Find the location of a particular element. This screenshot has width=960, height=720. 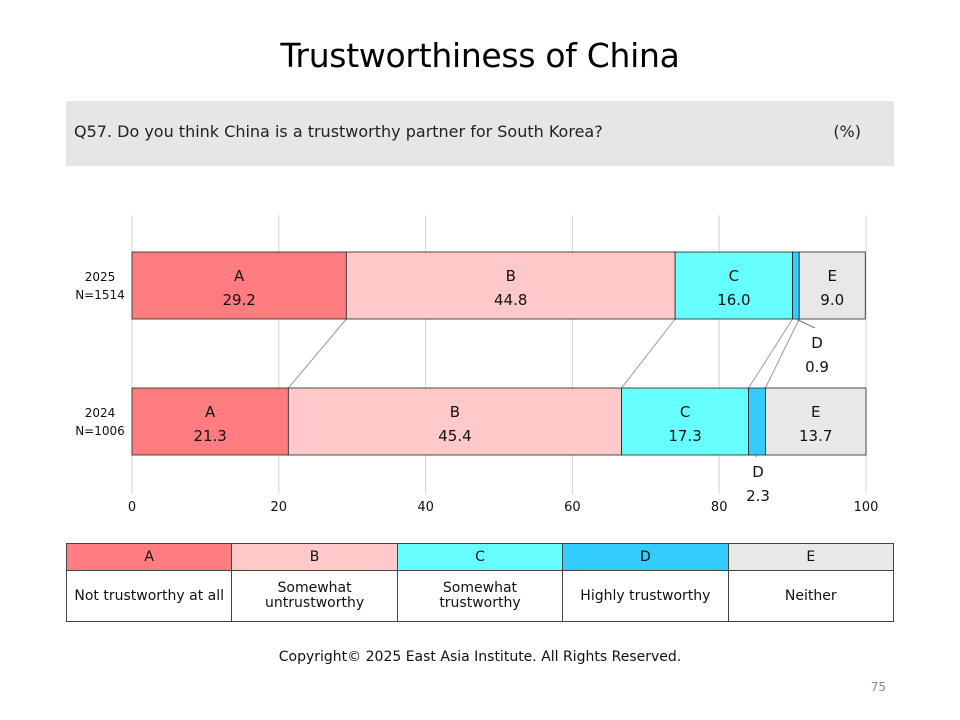

row-label-year-2025: 2025 is located at coordinates (100, 277).